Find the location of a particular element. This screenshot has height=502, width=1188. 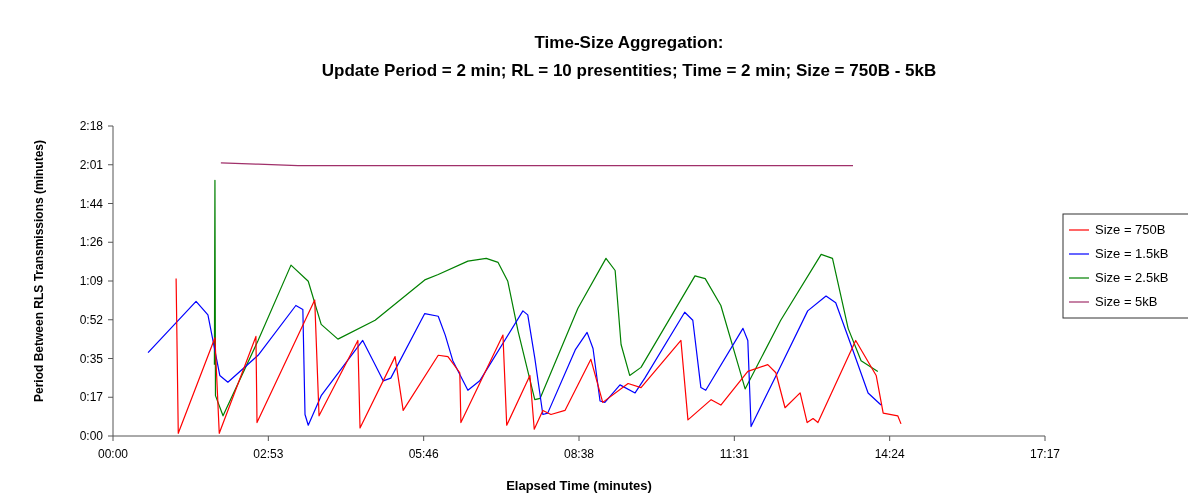

x-axis-title: Elapsed Time (minutes) is located at coordinates (579, 485).